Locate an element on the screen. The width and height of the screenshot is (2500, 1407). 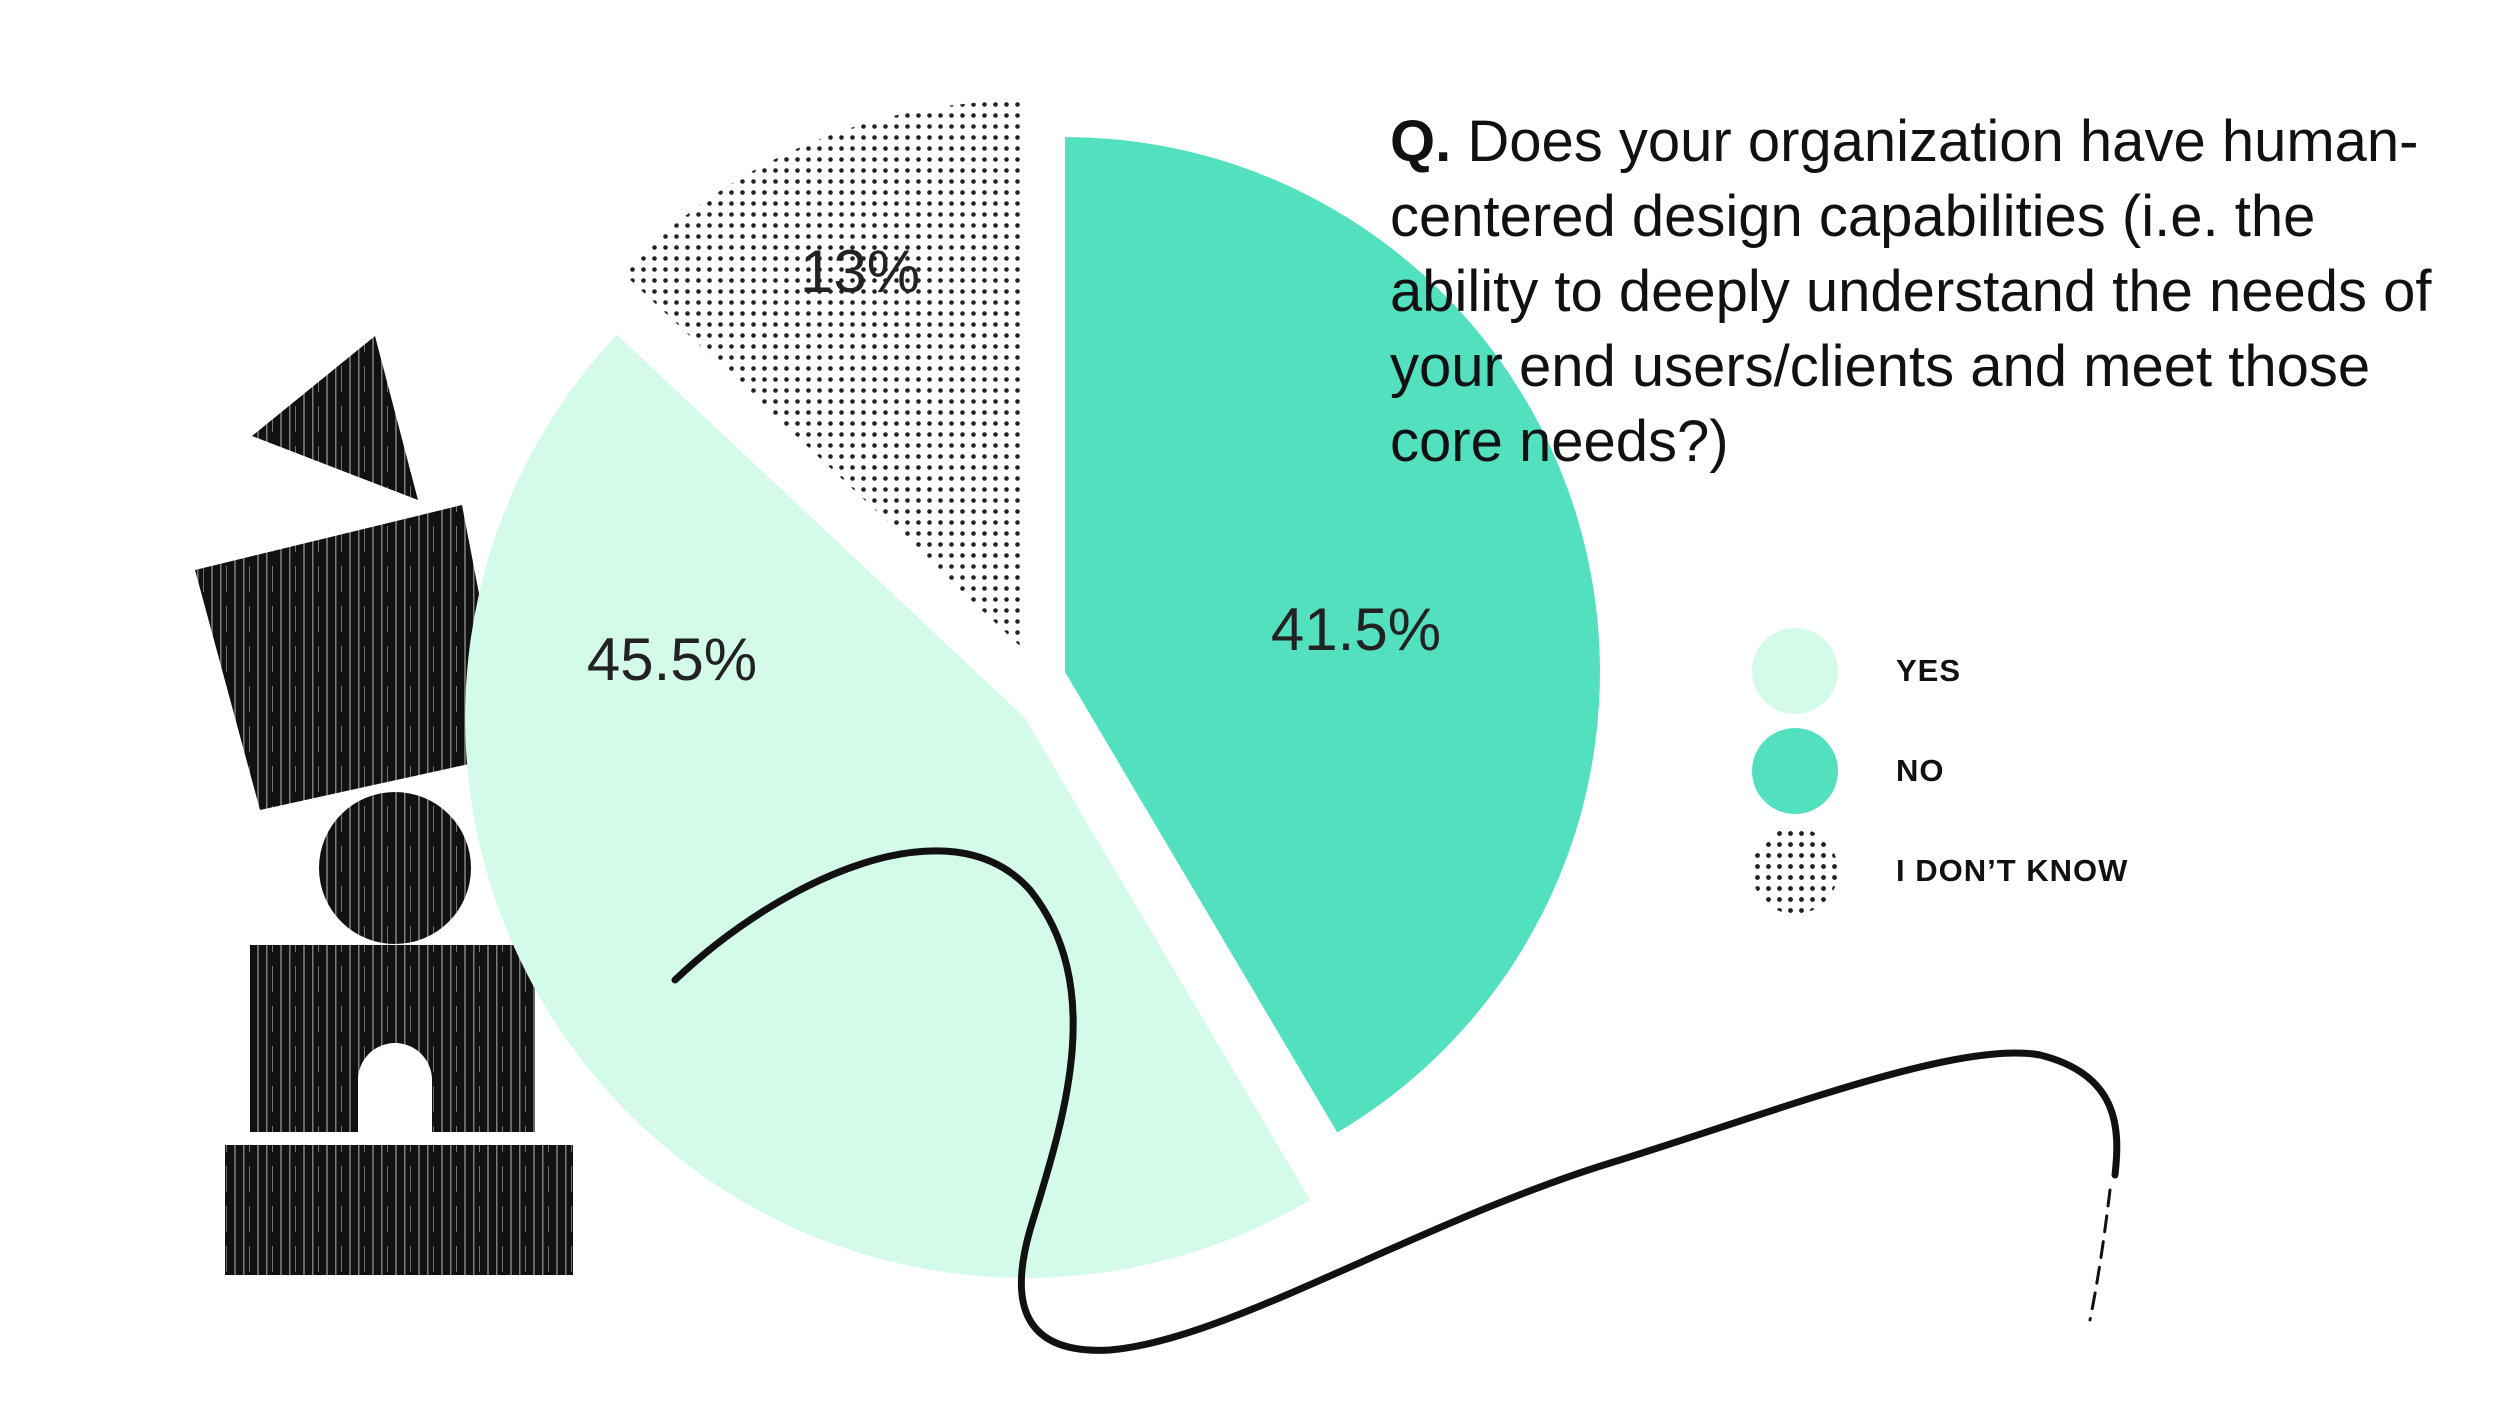
legend-swatch-no is located at coordinates (1795, 771).